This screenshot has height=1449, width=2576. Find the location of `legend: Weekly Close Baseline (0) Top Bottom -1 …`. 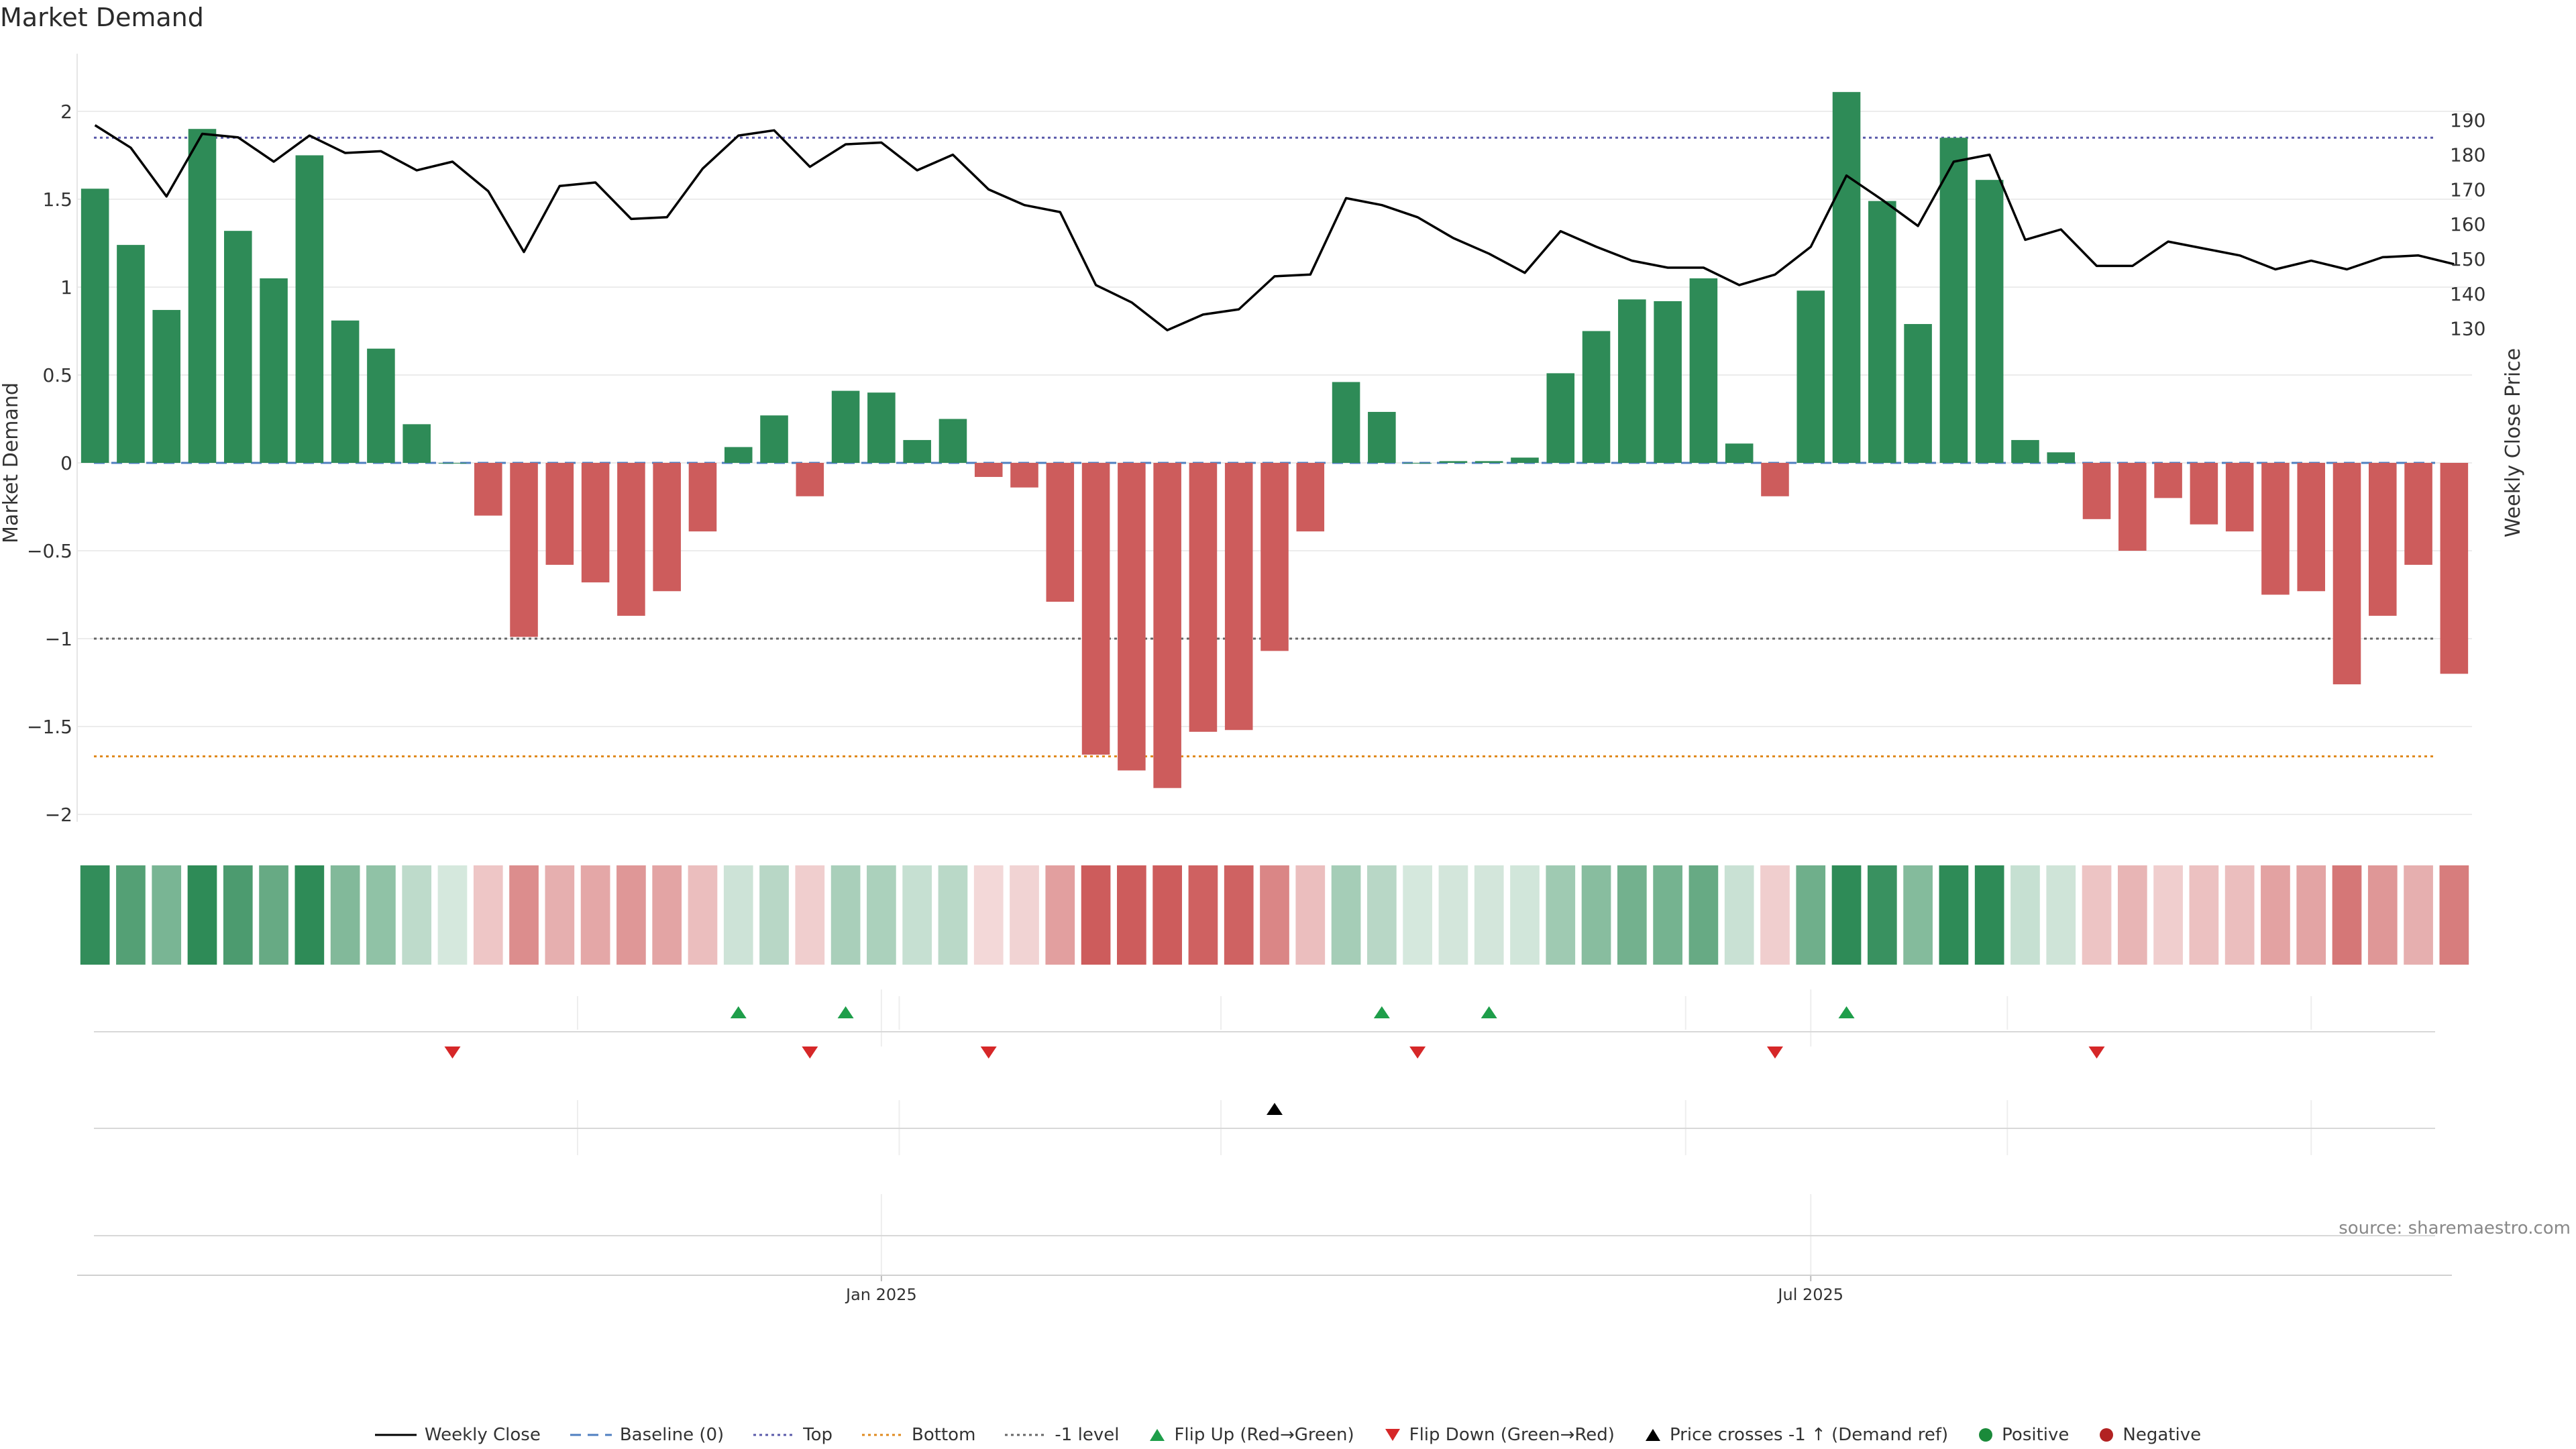

legend: Weekly Close Baseline (0) Top Bottom -1 … is located at coordinates (1288, 1435).